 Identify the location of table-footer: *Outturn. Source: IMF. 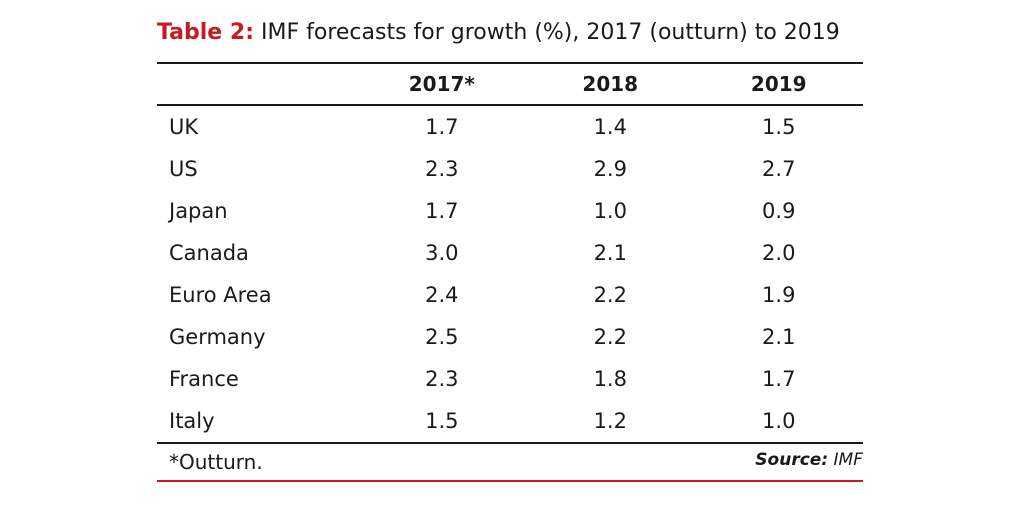
(510, 463).